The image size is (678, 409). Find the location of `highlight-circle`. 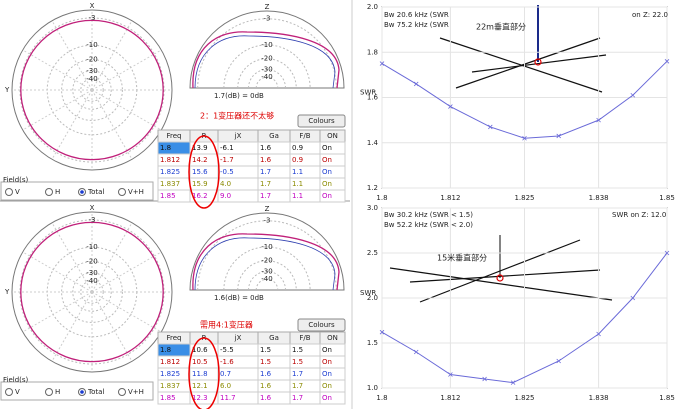

highlight-circle is located at coordinates (204, 172).